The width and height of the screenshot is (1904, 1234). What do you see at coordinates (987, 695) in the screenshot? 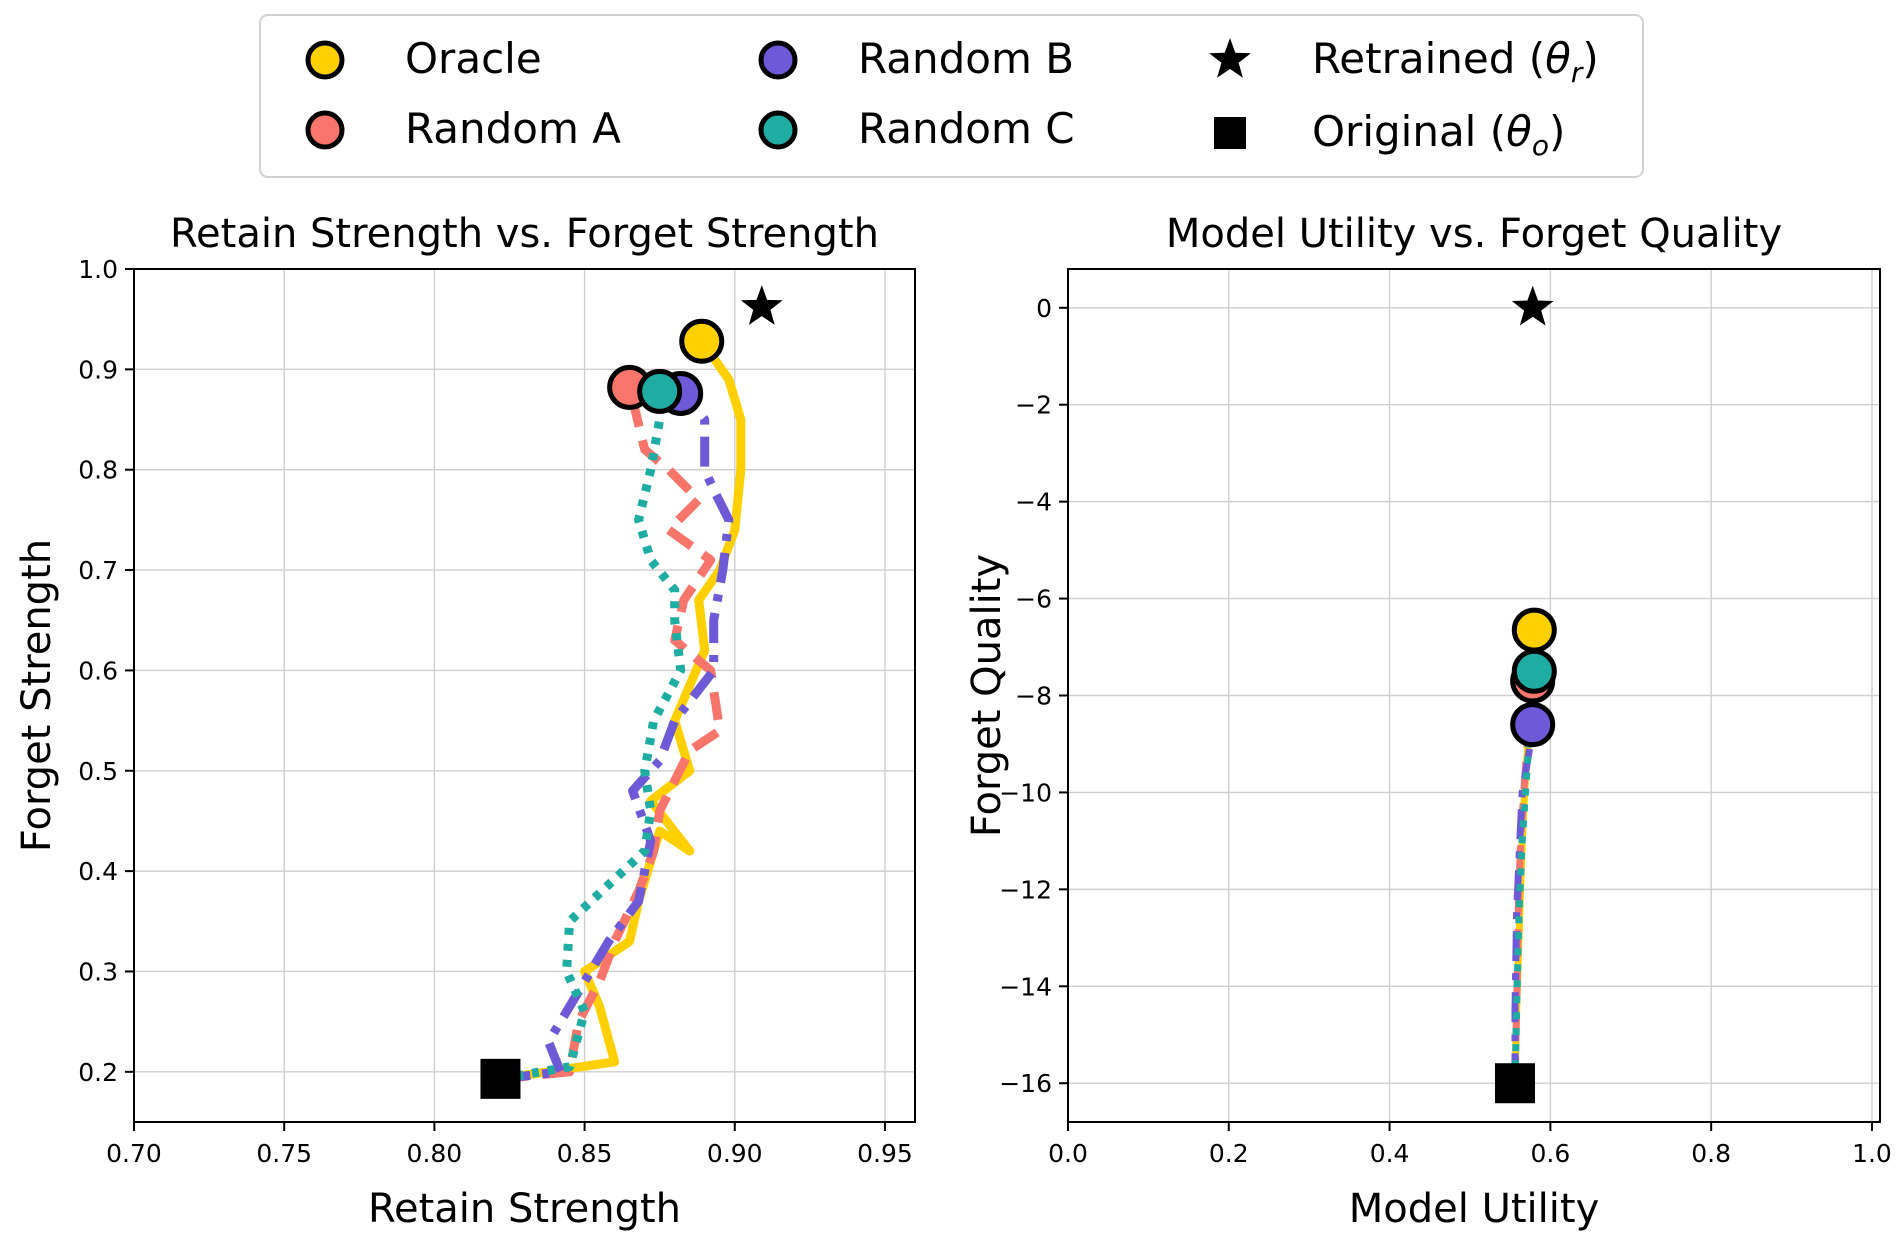
I see `y-axis-label: Forget Quality` at bounding box center [987, 695].